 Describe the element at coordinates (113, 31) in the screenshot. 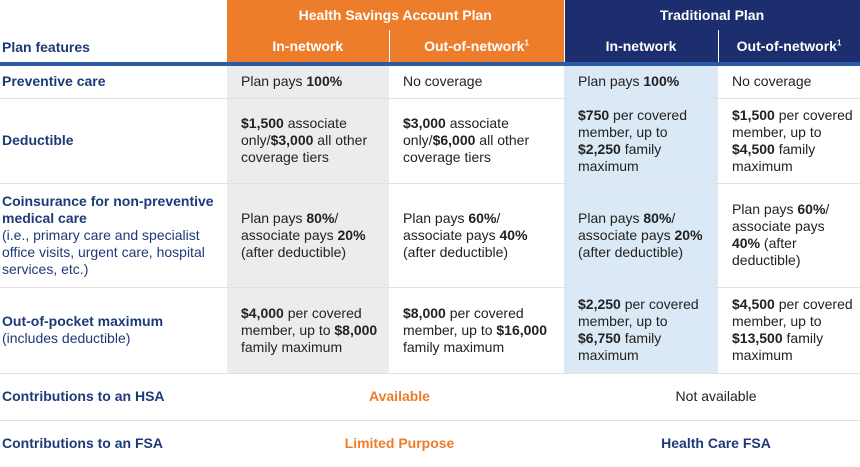

I see `plan-features-header: Plan features` at that location.